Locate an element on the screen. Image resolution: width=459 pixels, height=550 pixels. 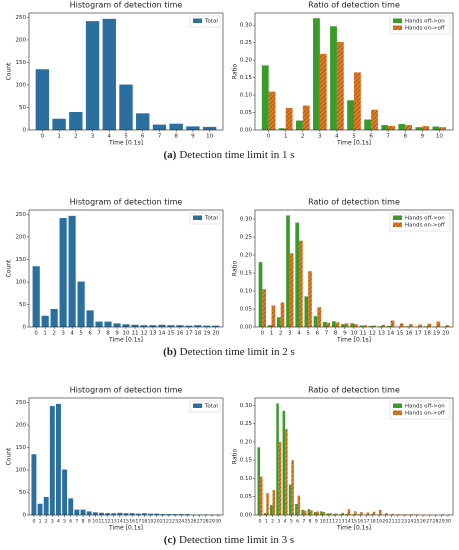
caption: (c) Detection time limit in 3 s is located at coordinates (229, 540).